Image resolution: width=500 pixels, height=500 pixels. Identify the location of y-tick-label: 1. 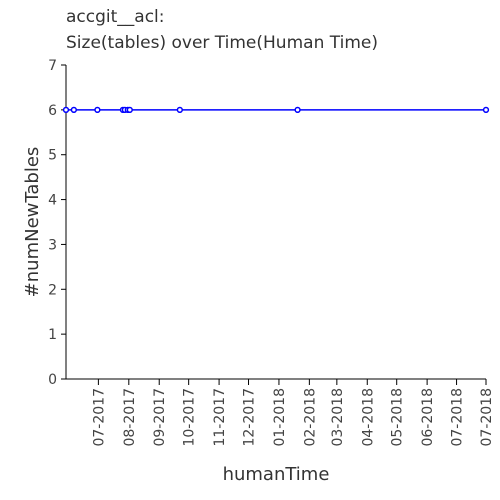
(52, 335).